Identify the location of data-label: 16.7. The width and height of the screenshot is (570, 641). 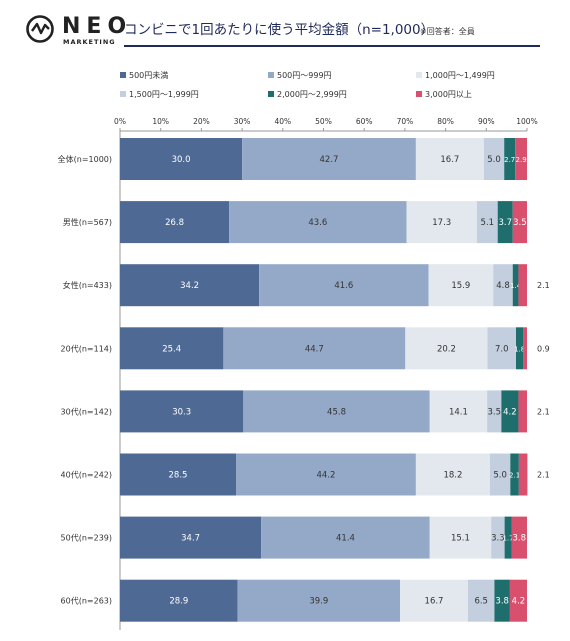
(449, 160).